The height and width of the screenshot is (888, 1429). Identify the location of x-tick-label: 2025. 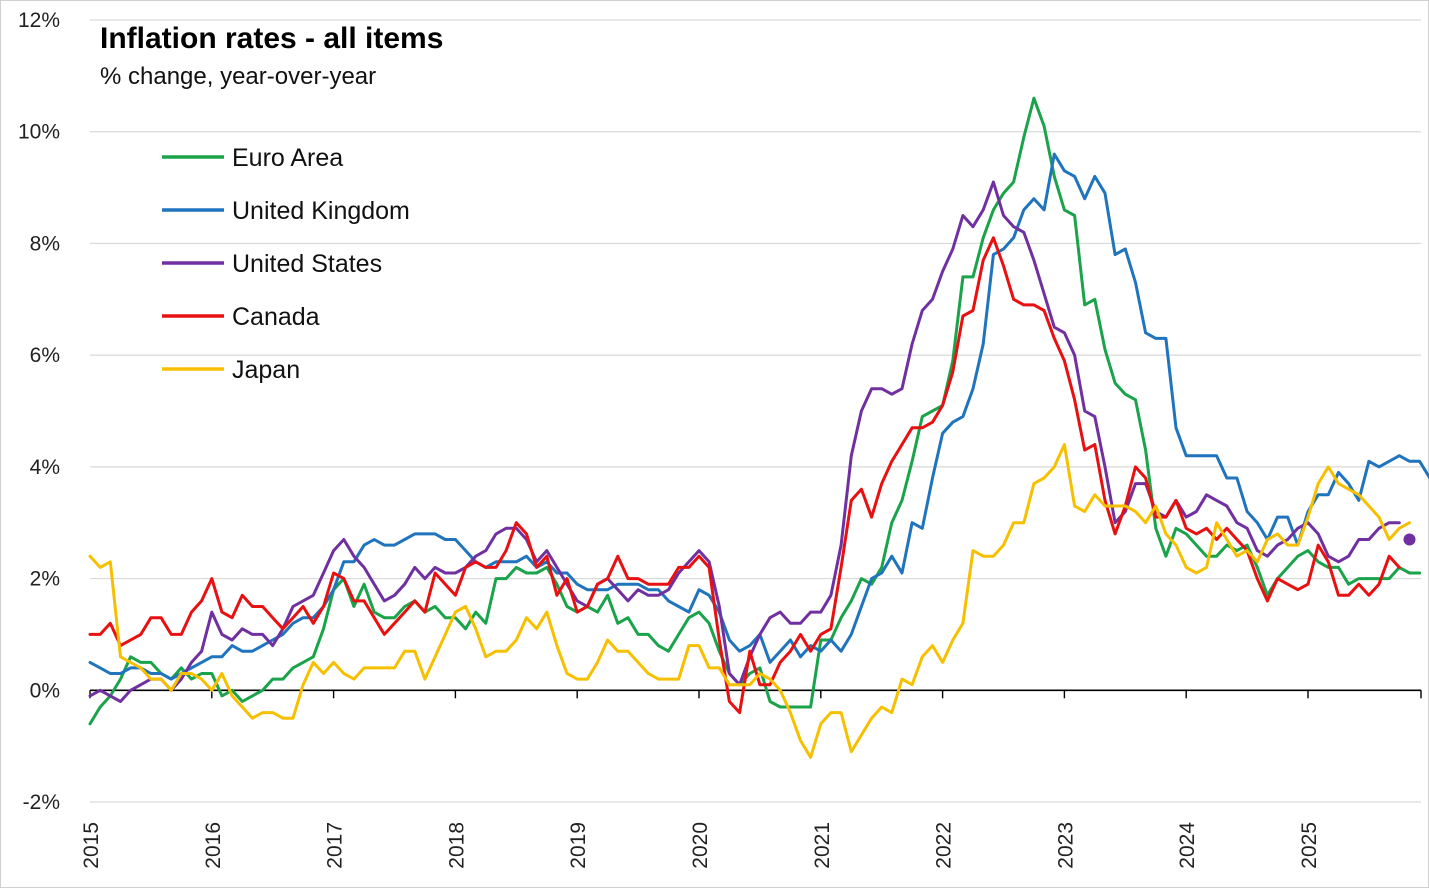
(1309, 845).